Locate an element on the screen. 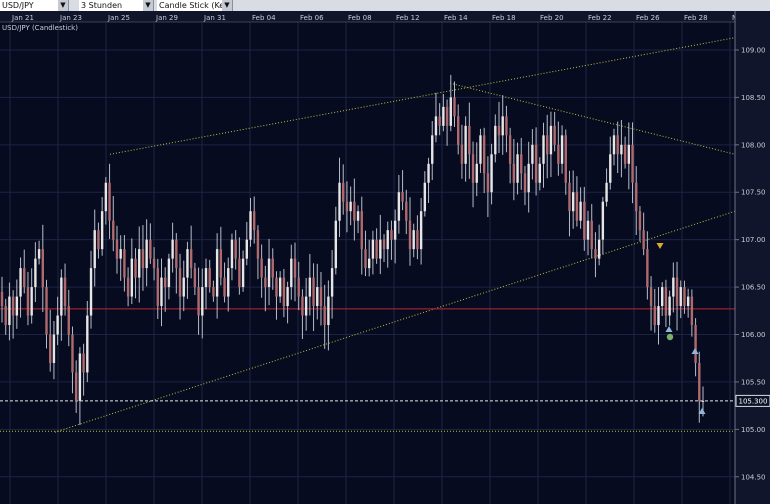  interval-dropdown: 3 Stunden ▼ is located at coordinates (116, 5).